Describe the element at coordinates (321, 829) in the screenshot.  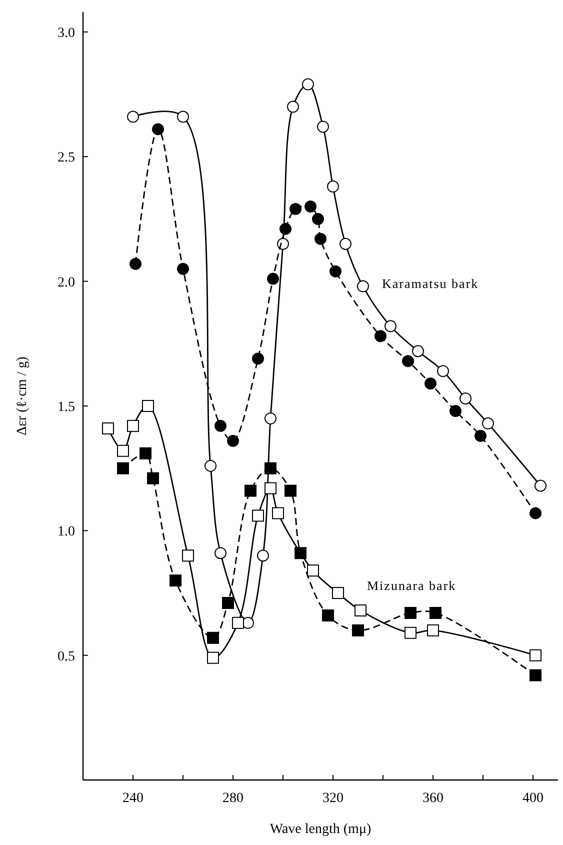
I see `x-axis-title: Wave length (mμ)` at that location.